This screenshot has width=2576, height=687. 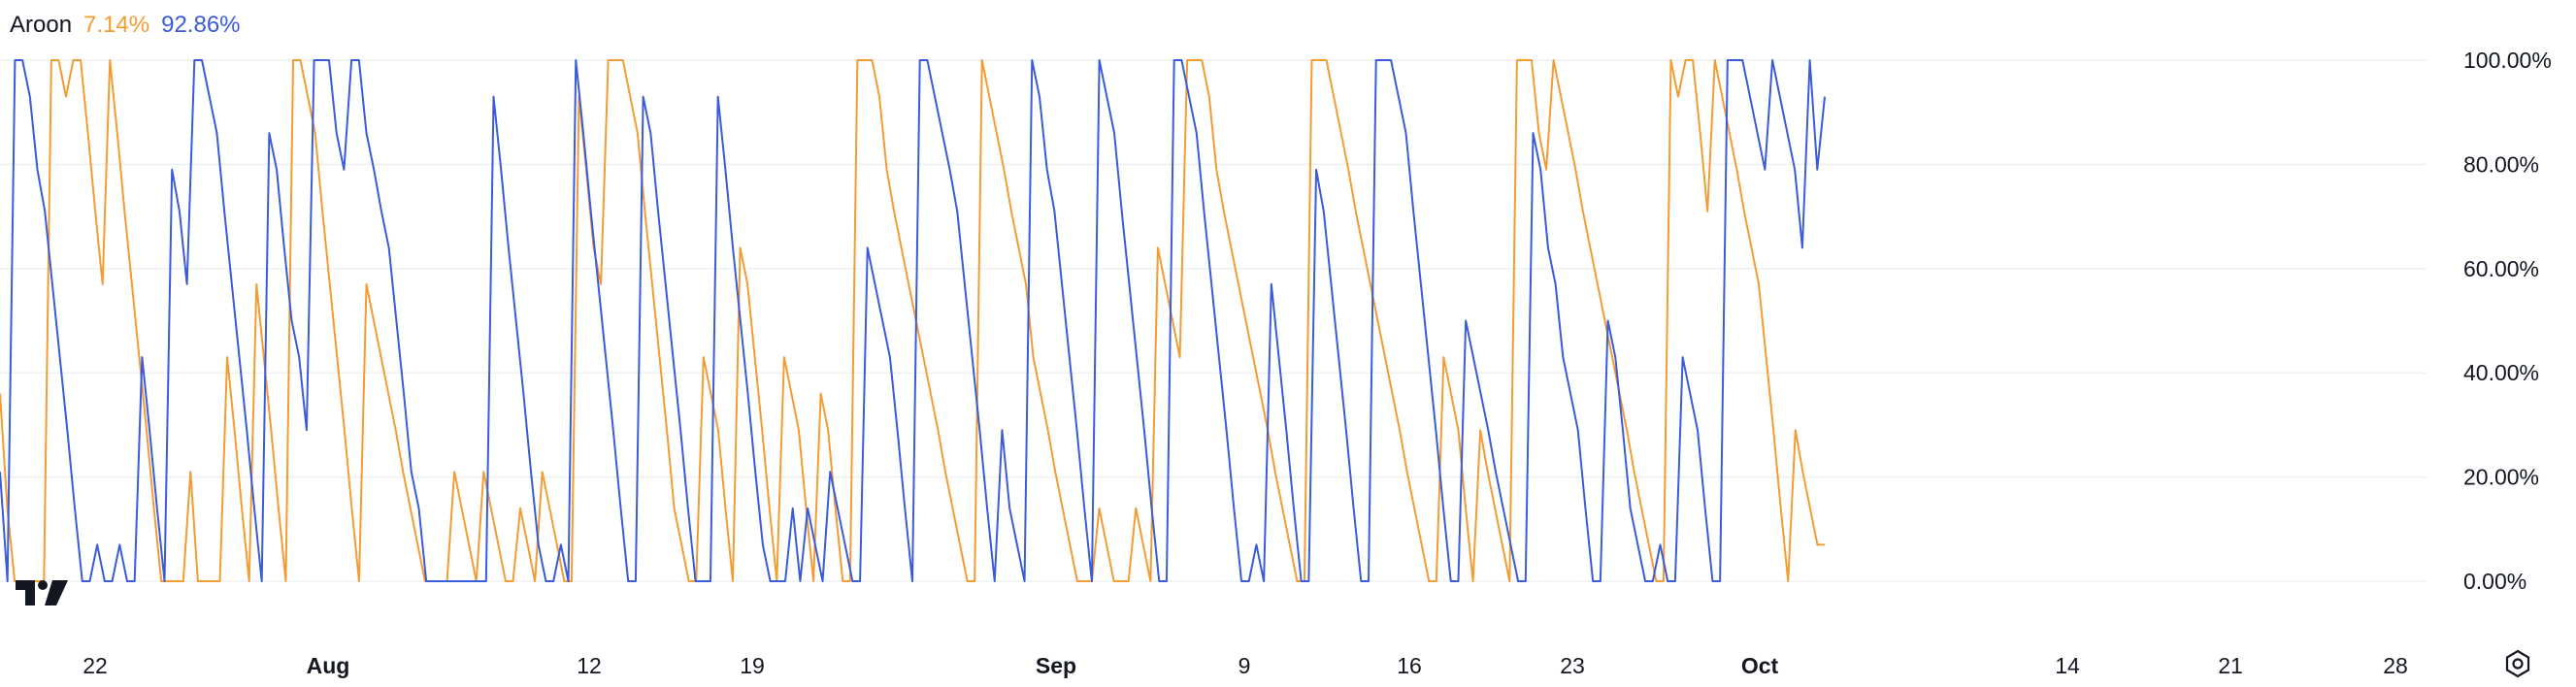 I want to click on y-tick-label: 40.00%, so click(x=2501, y=372).